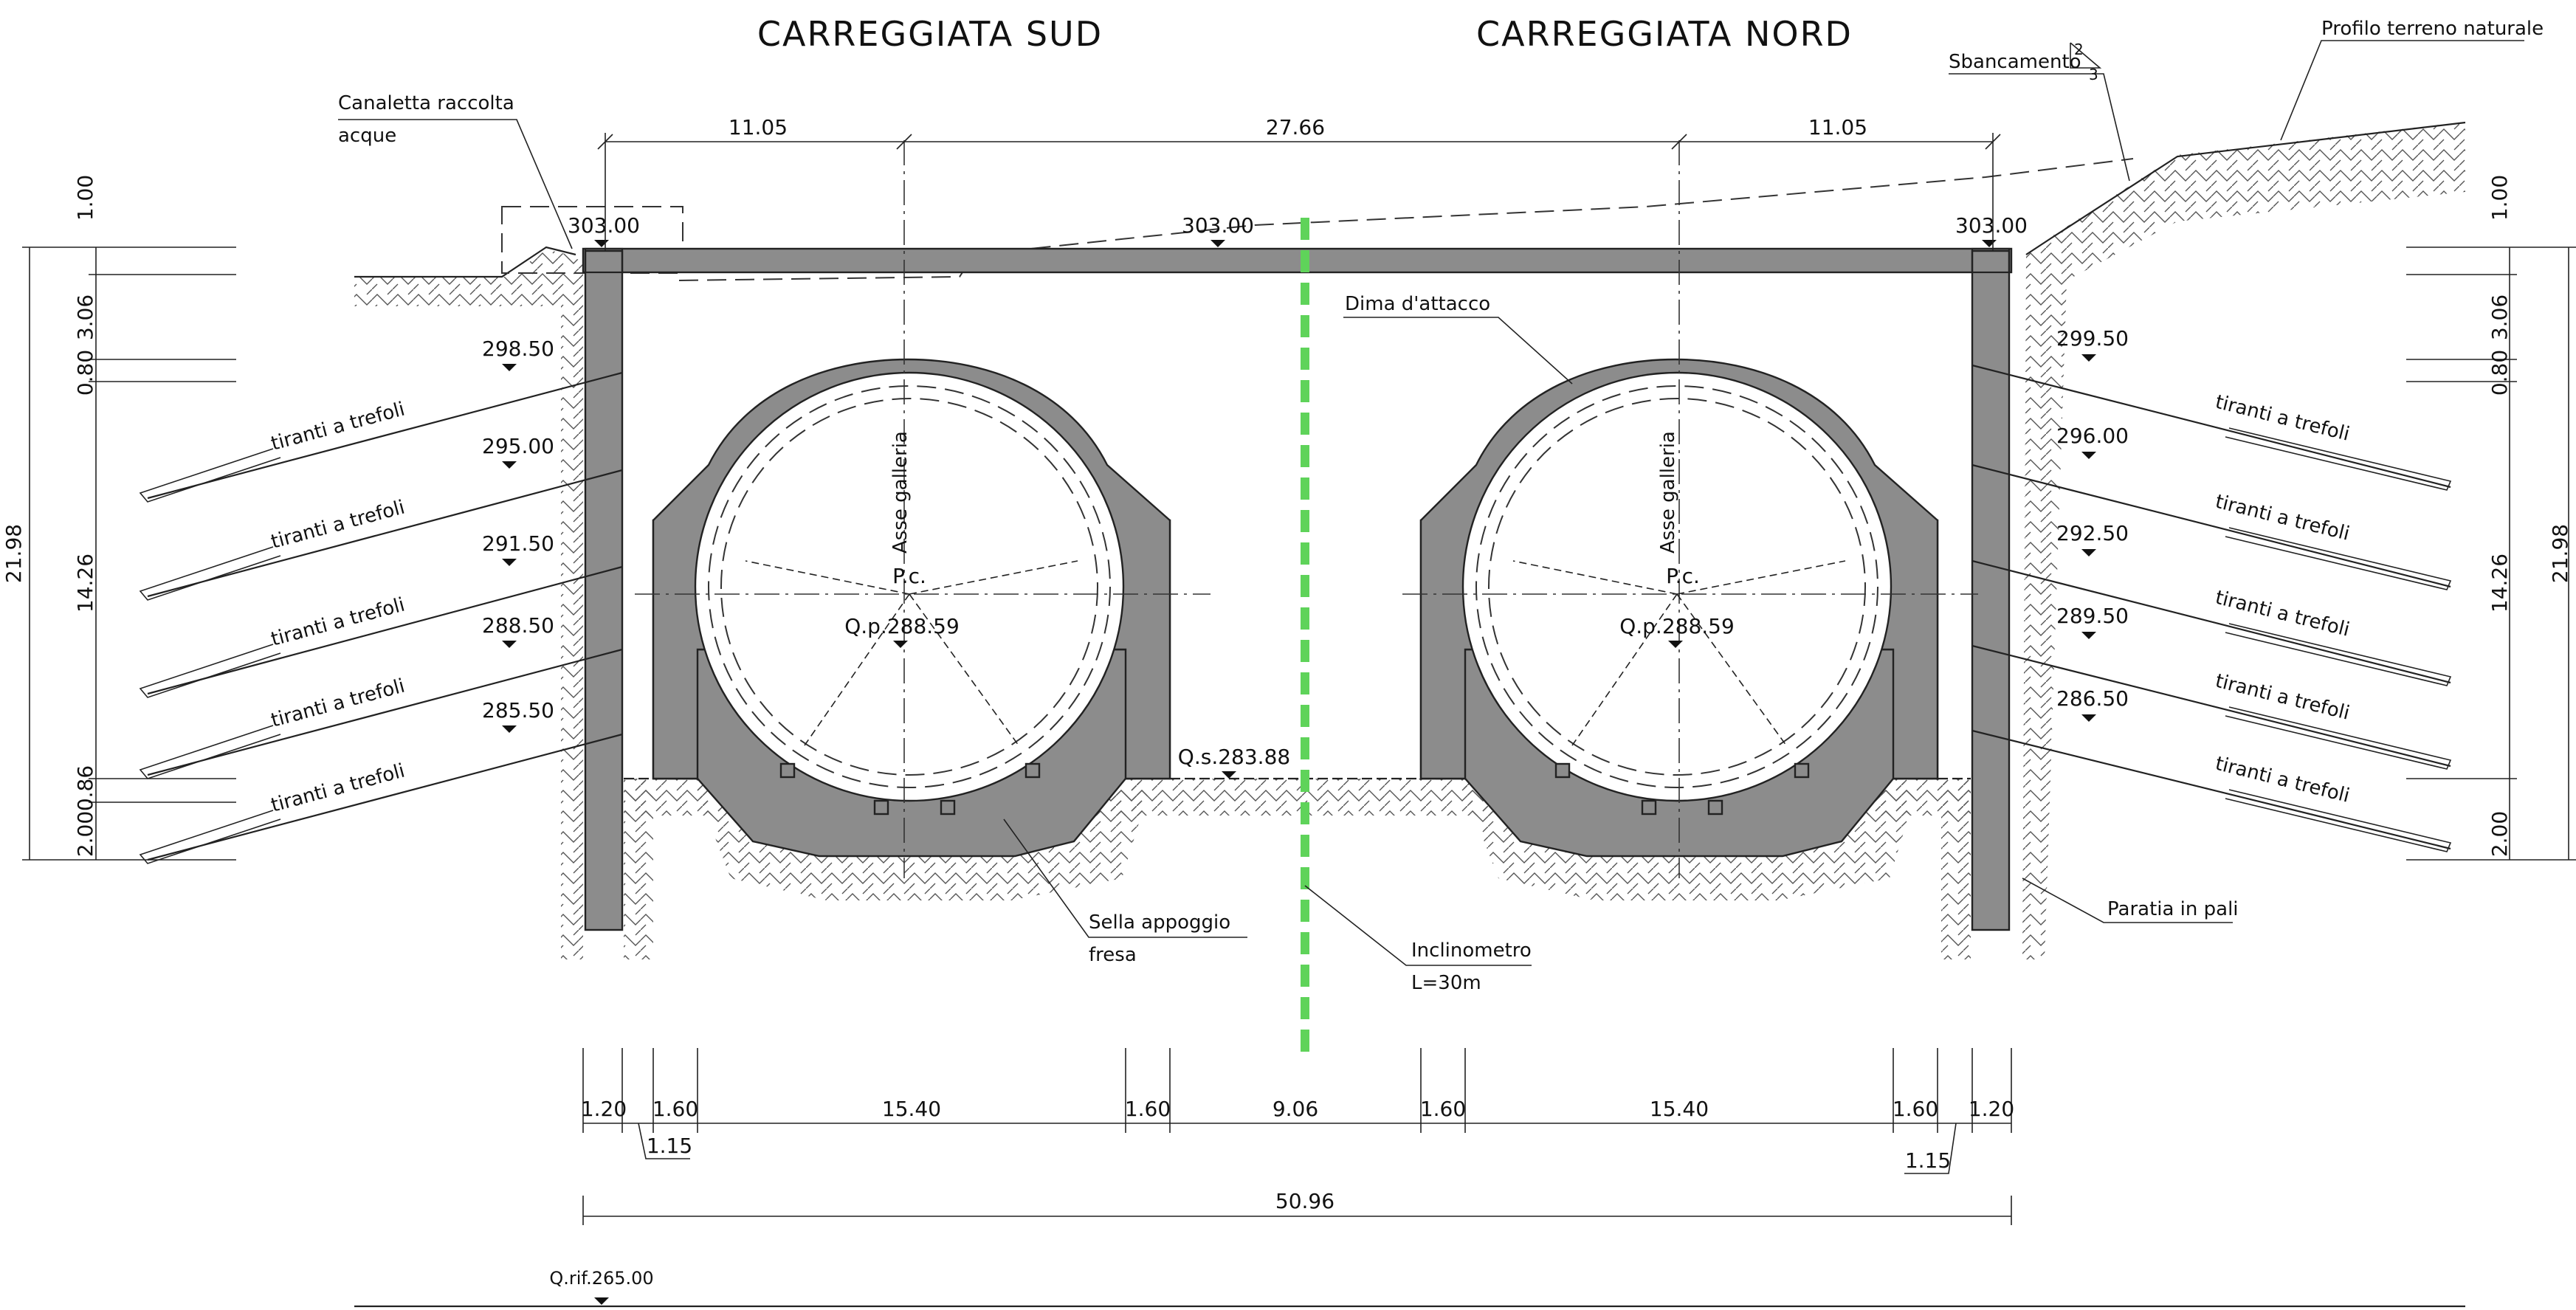 This screenshot has width=2576, height=1310. I want to click on anchor-elev-right-3: 292.50, so click(2092, 533).